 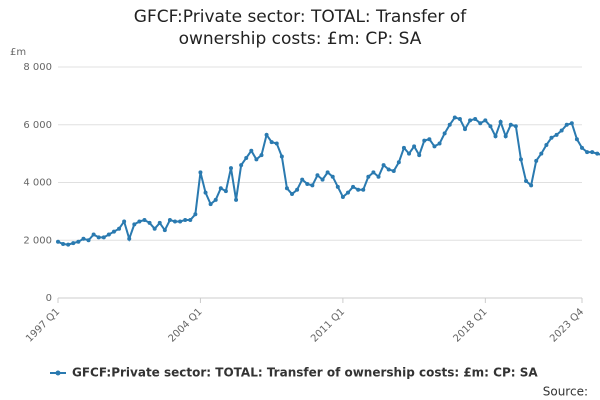 I want to click on x-tick-label: 2011 Q1, so click(x=328, y=325).